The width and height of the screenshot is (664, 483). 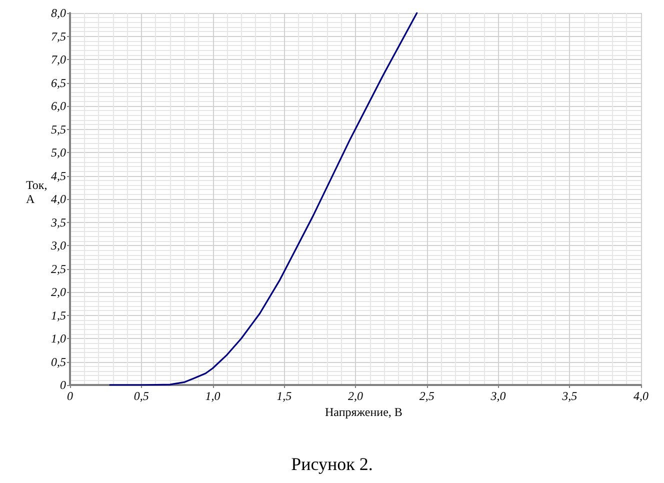 What do you see at coordinates (58, 106) in the screenshot?
I see `y-tick-label: 6,0` at bounding box center [58, 106].